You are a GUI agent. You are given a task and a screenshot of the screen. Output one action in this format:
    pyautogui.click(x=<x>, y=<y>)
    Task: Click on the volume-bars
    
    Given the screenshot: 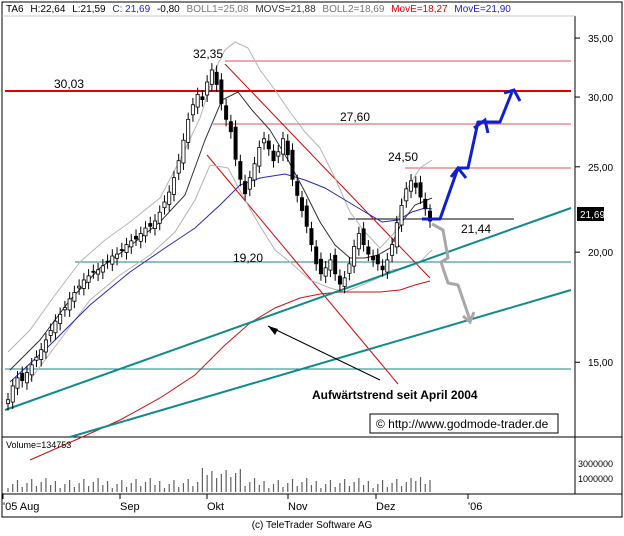 What is the action you would take?
    pyautogui.click(x=219, y=480)
    